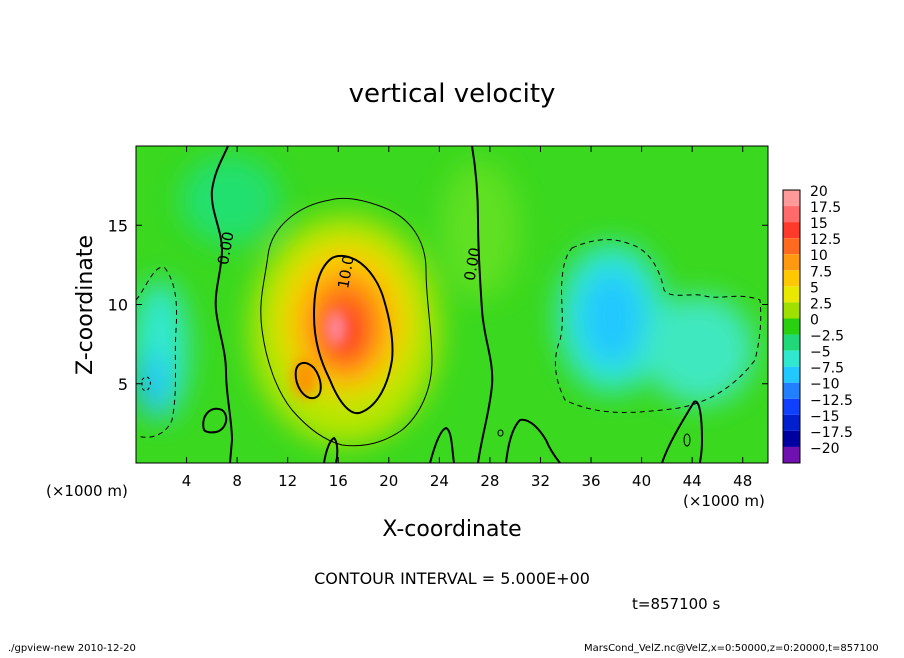 This screenshot has width=904, height=658. I want to click on contour-zero-left, so click(222, 304).